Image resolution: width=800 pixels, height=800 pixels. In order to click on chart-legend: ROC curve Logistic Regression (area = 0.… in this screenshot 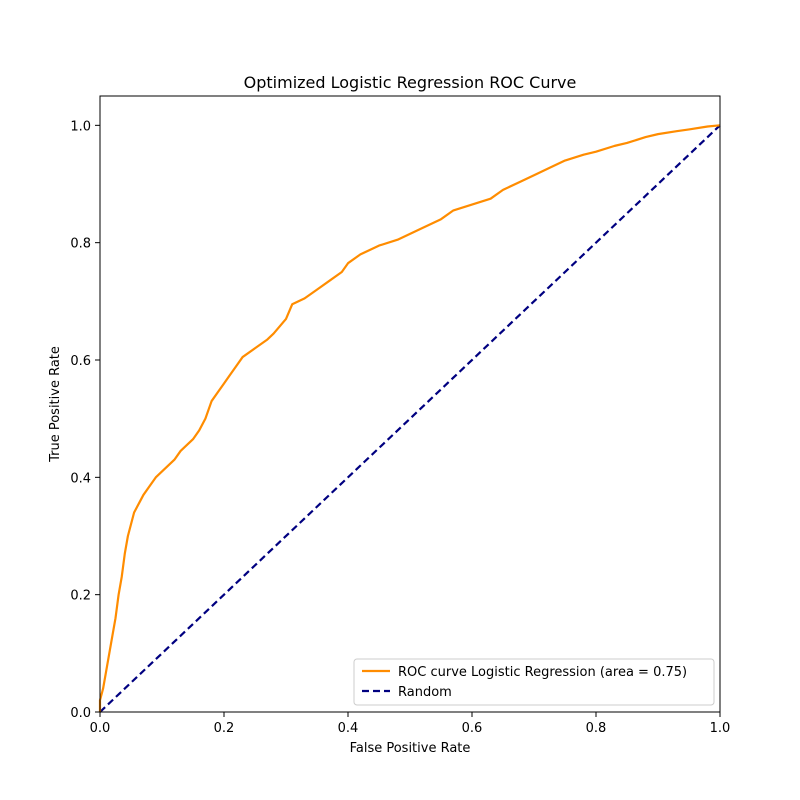, I will do `click(534, 682)`.